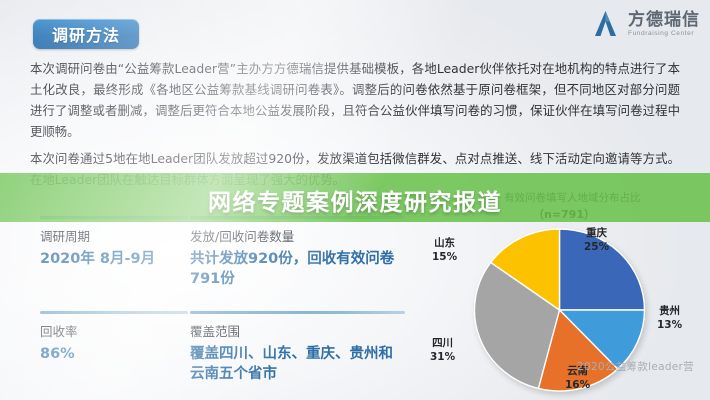 This screenshot has width=710, height=400. Describe the element at coordinates (605, 23) in the screenshot. I see `peak-mark-logo-icon` at that location.